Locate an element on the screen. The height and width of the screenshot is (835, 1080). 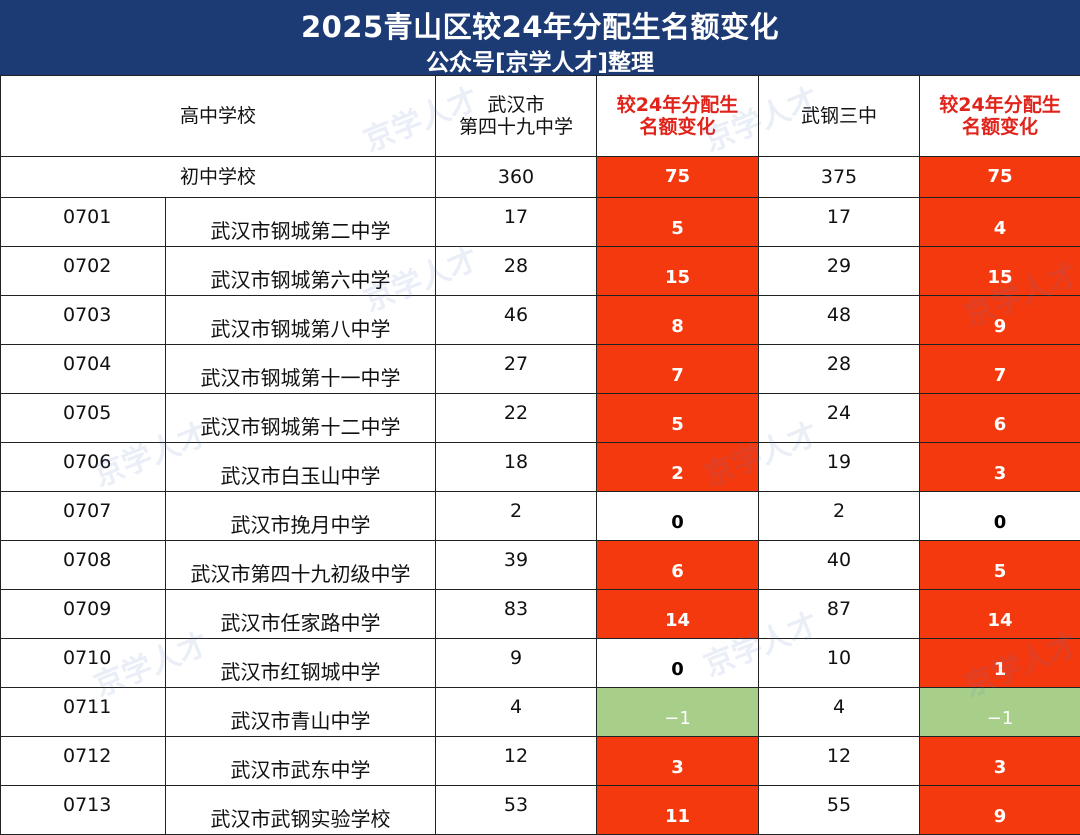
hs1-quota: 53 is located at coordinates (516, 810).